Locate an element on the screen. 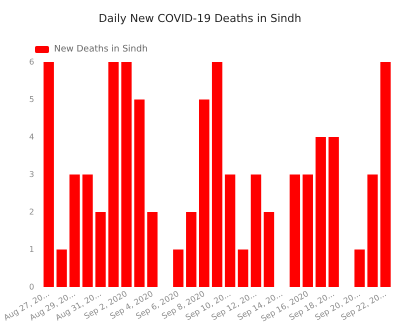 The height and width of the screenshot is (335, 400). y-tick-label: 3 is located at coordinates (31, 174).